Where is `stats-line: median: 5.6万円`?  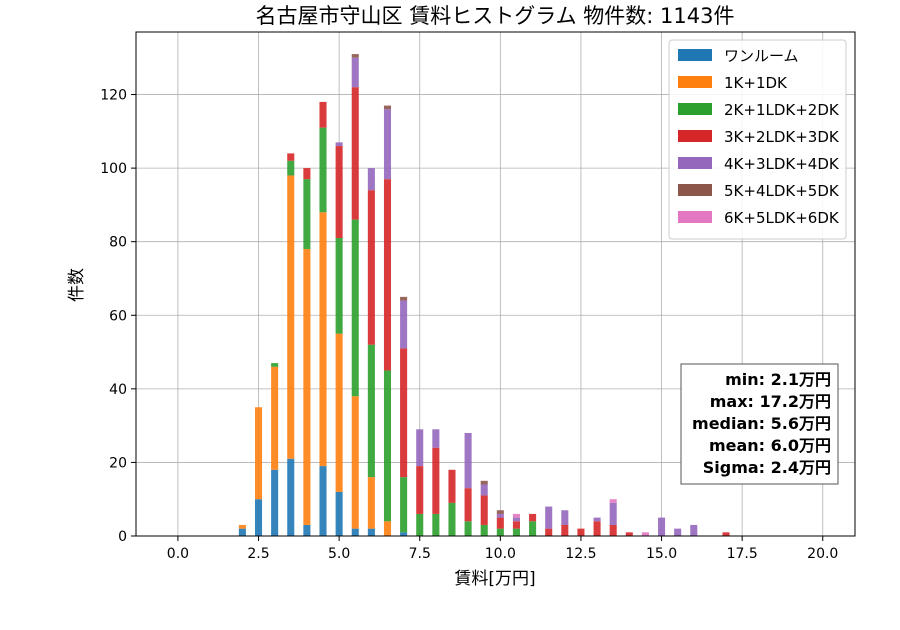
stats-line: median: 5.6万円 is located at coordinates (761, 423).